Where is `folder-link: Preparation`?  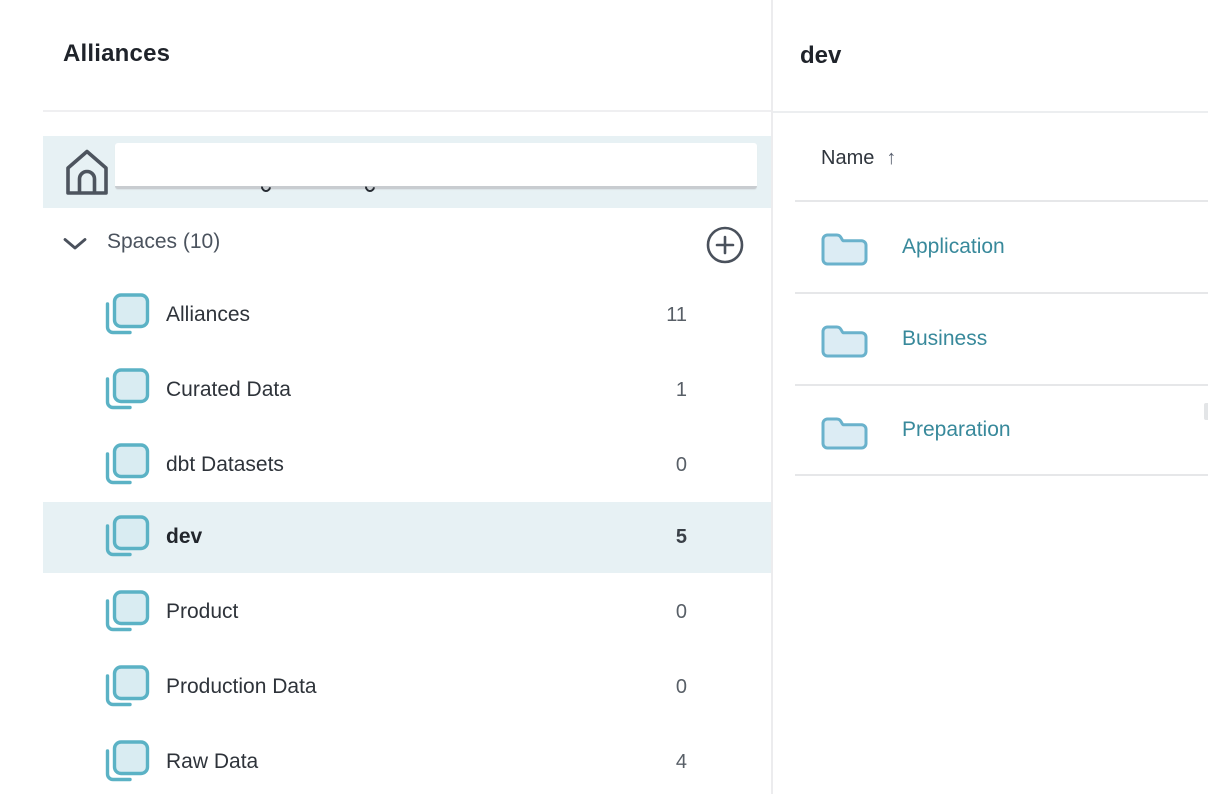 folder-link: Preparation is located at coordinates (956, 429).